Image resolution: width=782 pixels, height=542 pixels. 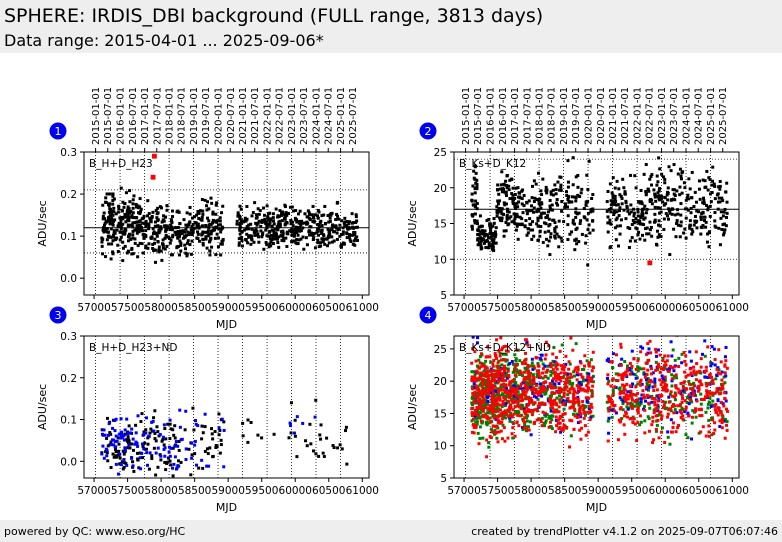 What do you see at coordinates (665, 491) in the screenshot?
I see `x-tick-label: 60000` at bounding box center [665, 491].